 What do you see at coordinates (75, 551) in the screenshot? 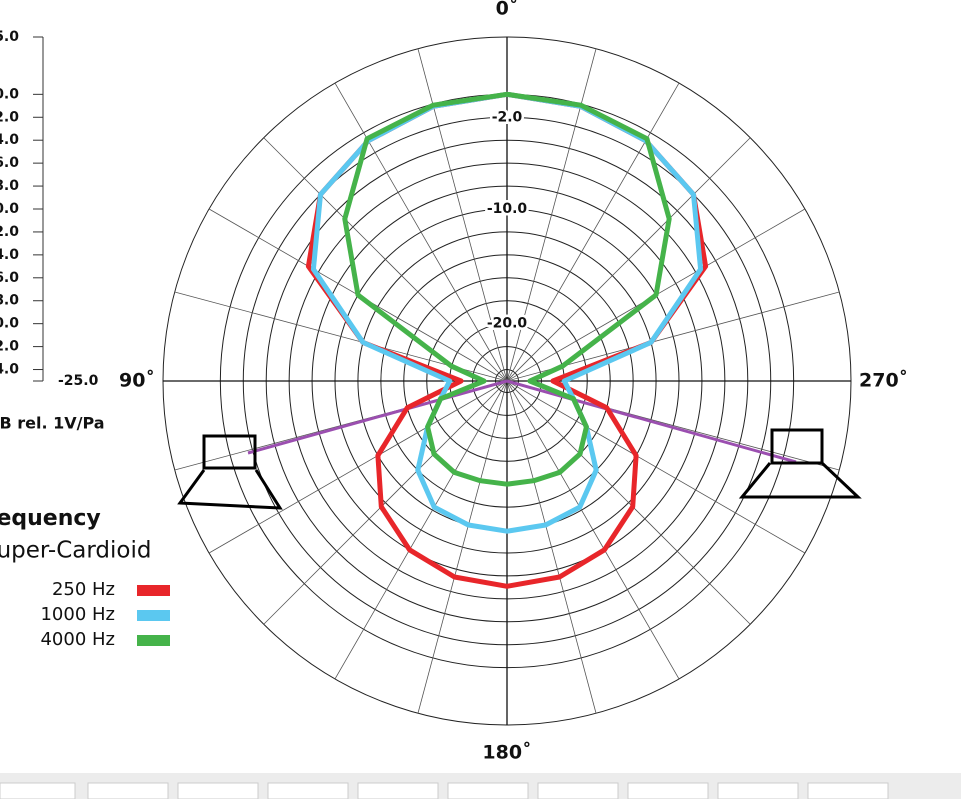
I see `pattern-label: Super-Cardioid` at bounding box center [75, 551].